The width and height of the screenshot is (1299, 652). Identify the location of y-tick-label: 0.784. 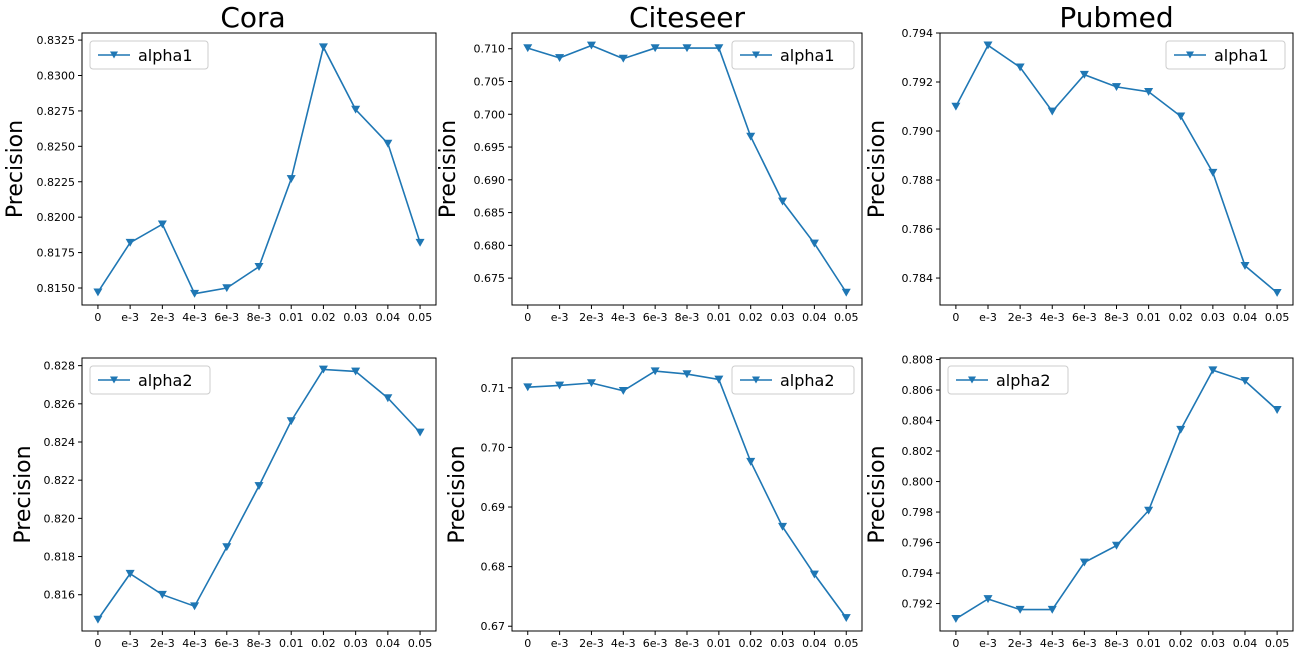
(918, 278).